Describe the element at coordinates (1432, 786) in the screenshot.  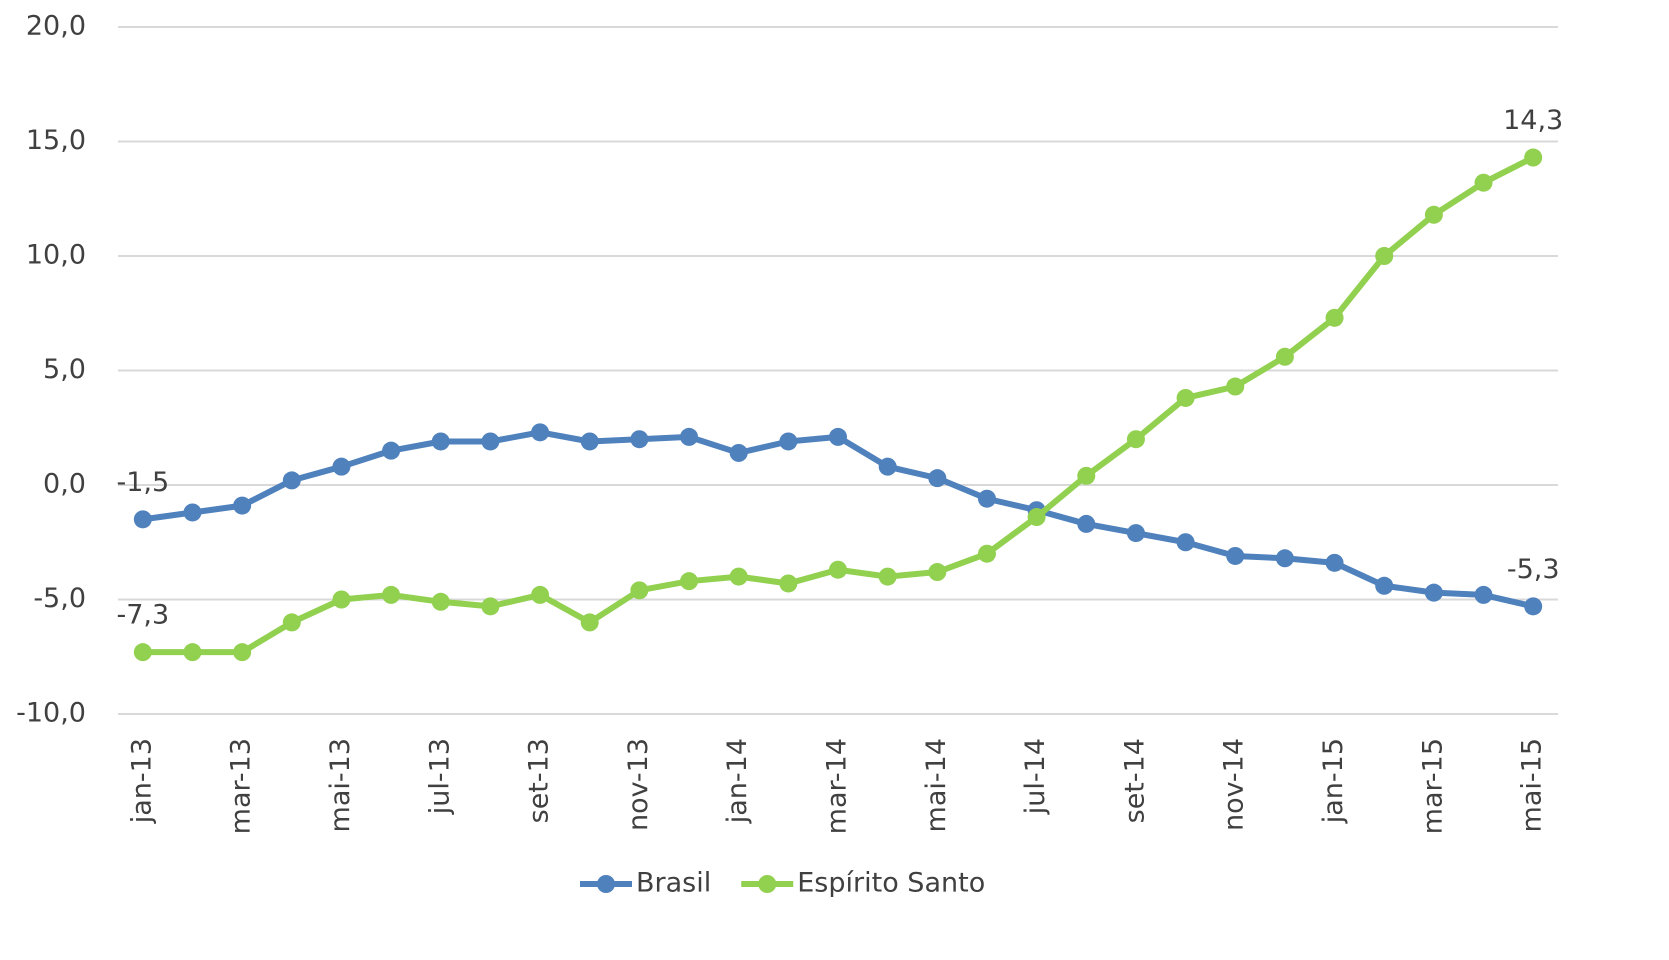
I see `x-tick-label: mar-15` at that location.